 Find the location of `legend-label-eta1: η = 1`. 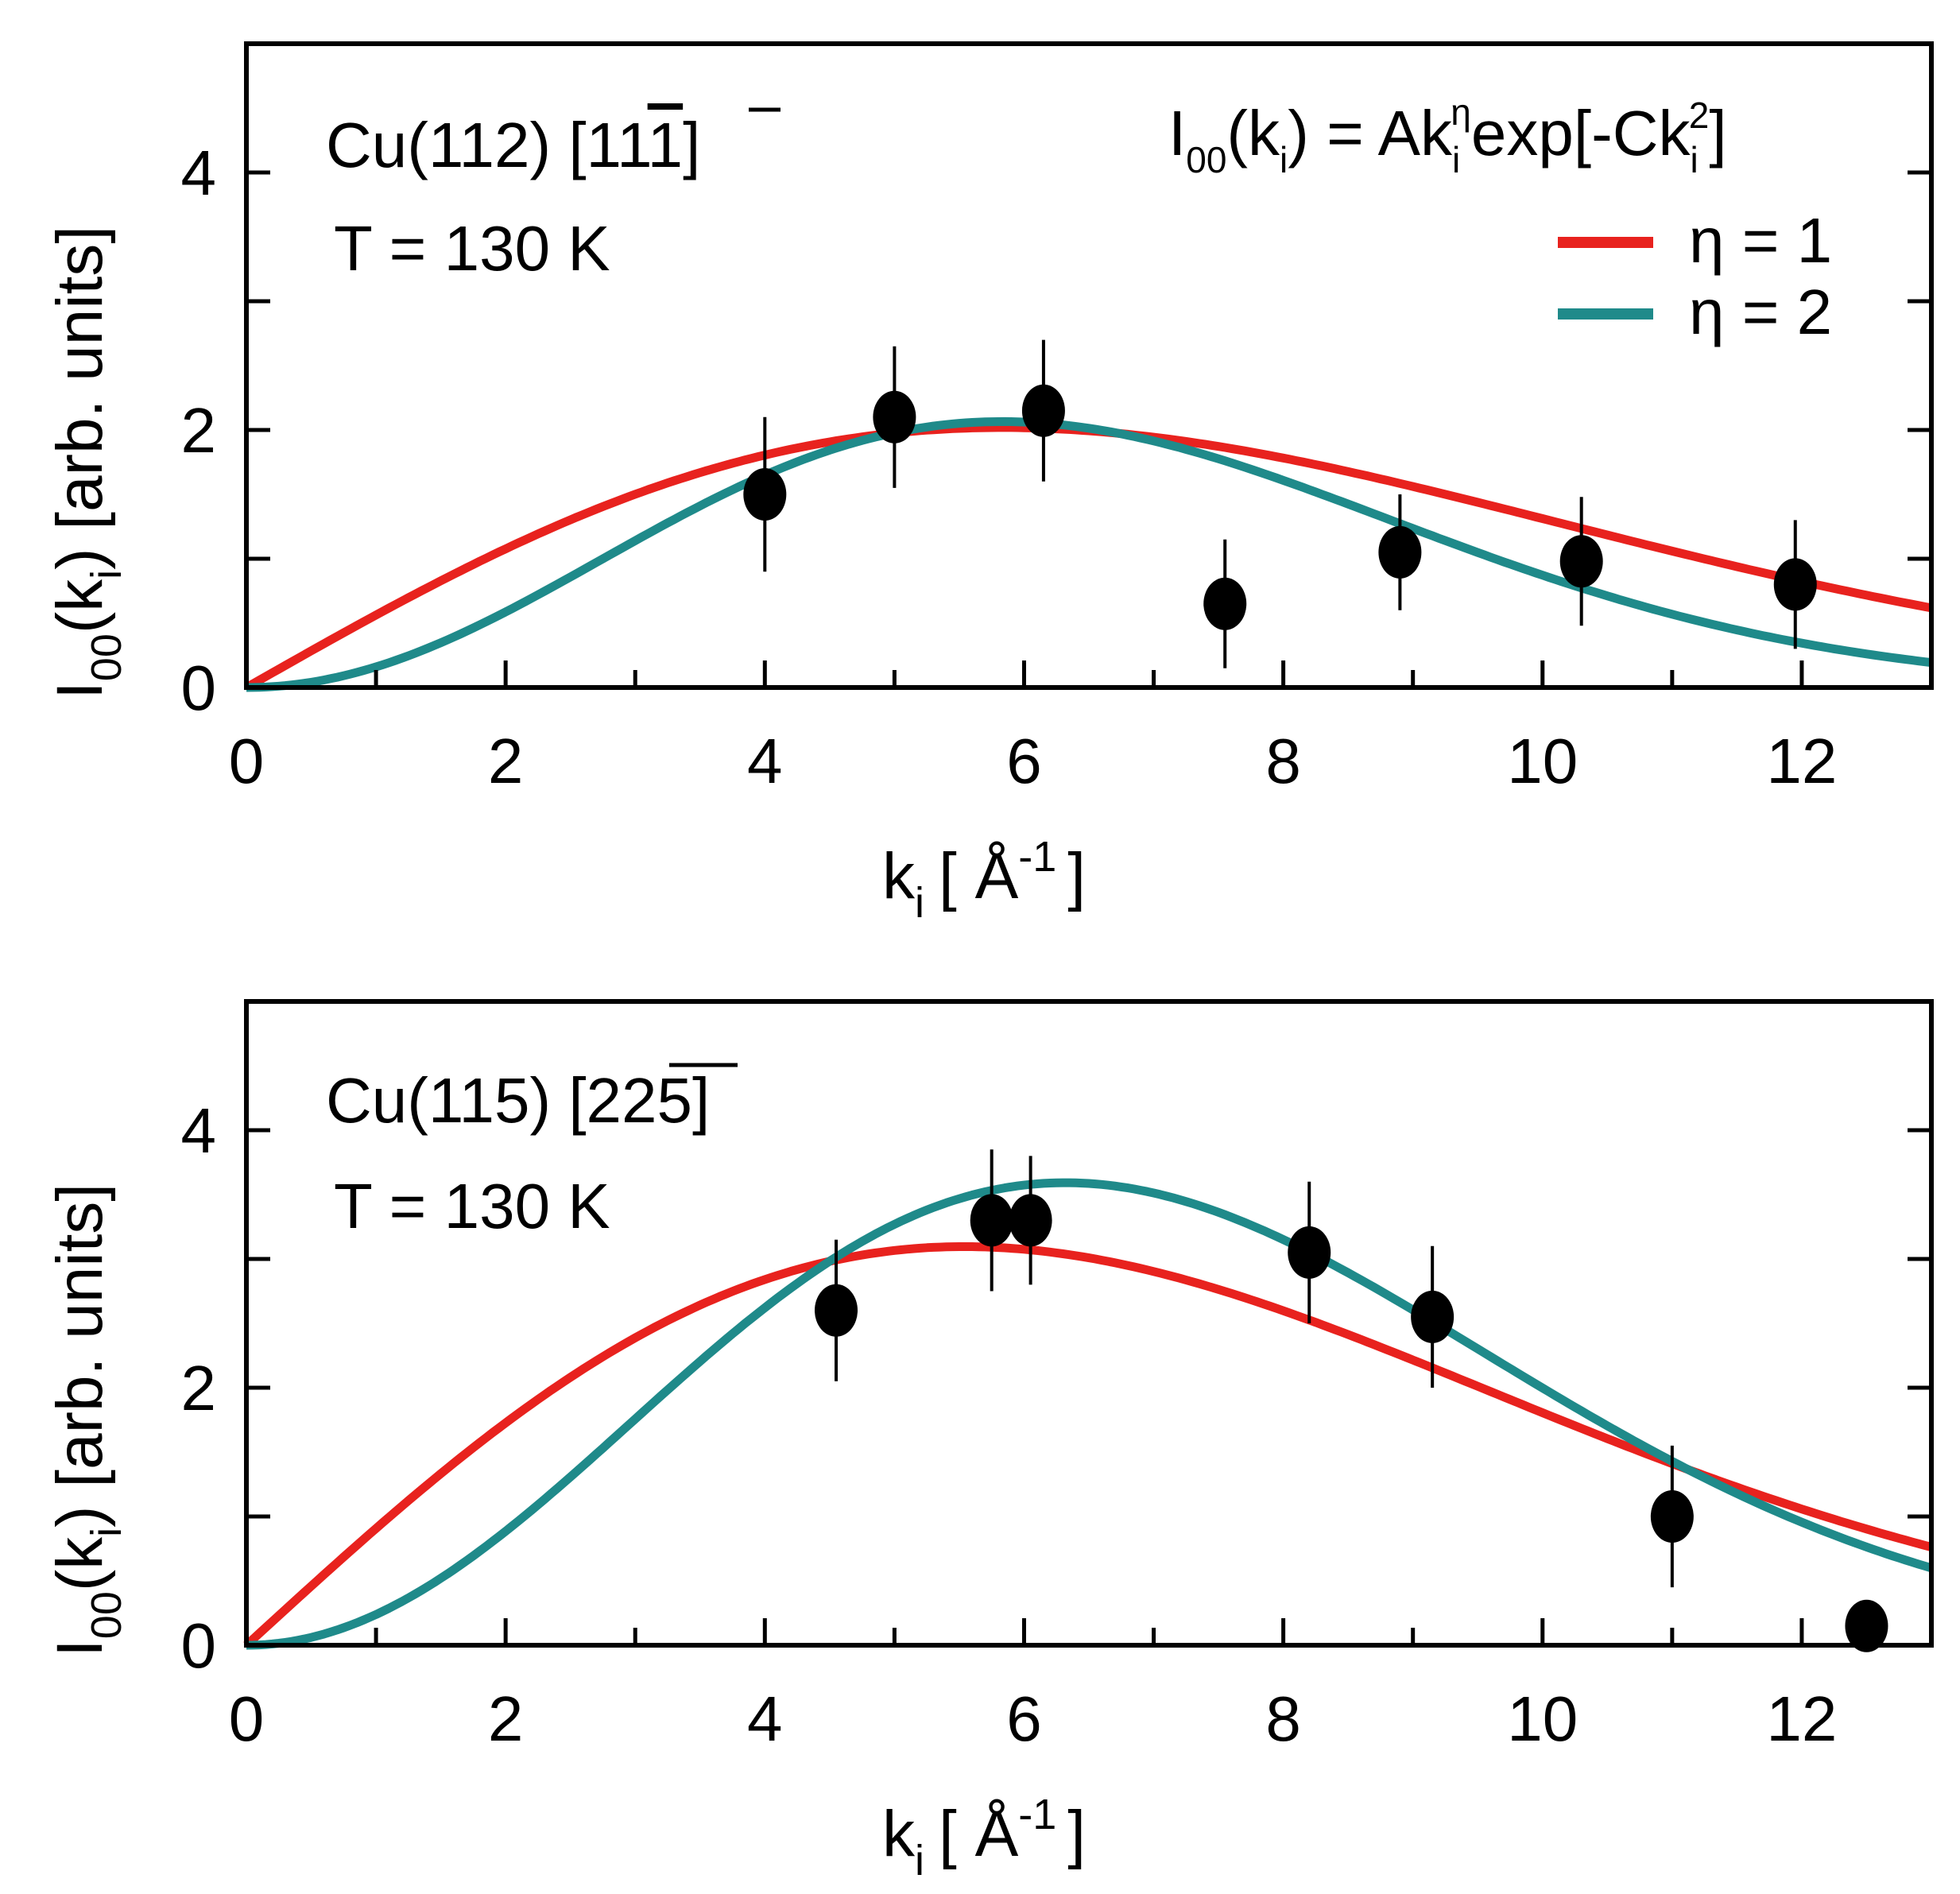

legend-label-eta1: η = 1 is located at coordinates (1760, 240).